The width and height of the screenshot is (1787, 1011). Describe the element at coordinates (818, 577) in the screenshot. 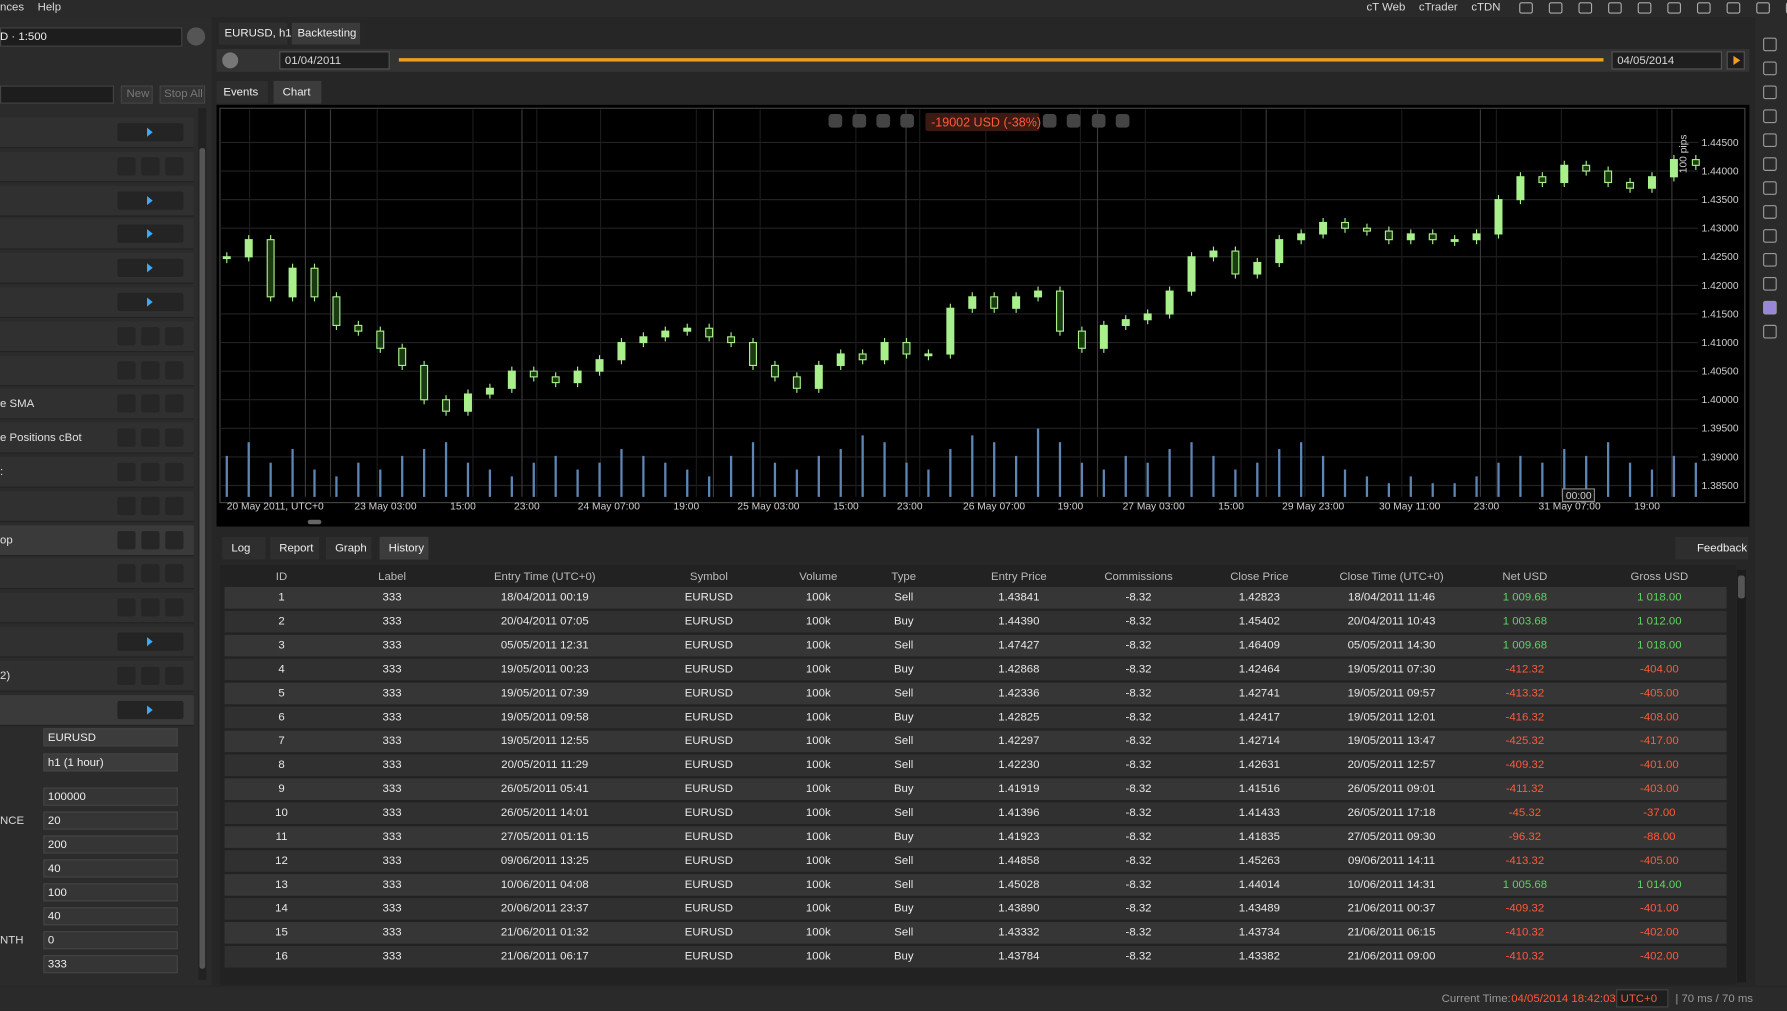

I see `column-header: Volume` at that location.